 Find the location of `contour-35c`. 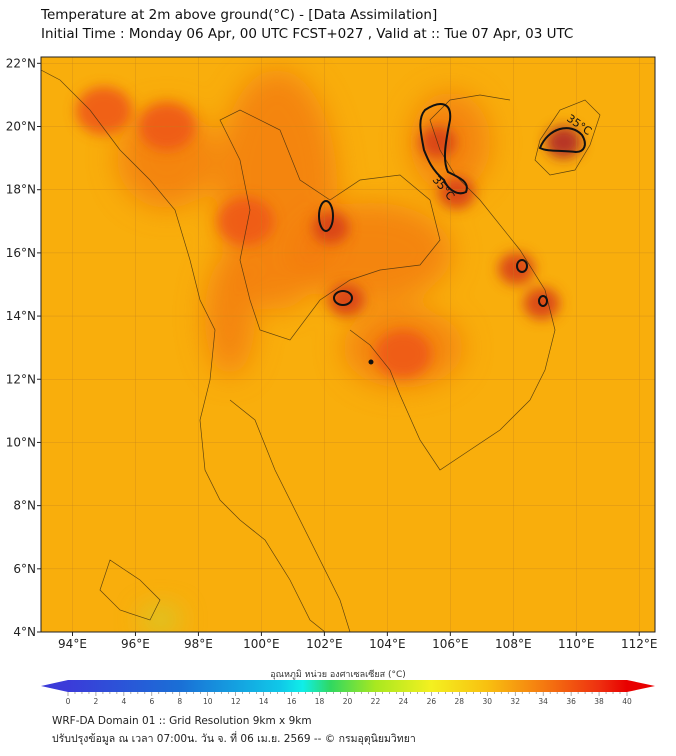

contour-35c is located at coordinates (452, 234).